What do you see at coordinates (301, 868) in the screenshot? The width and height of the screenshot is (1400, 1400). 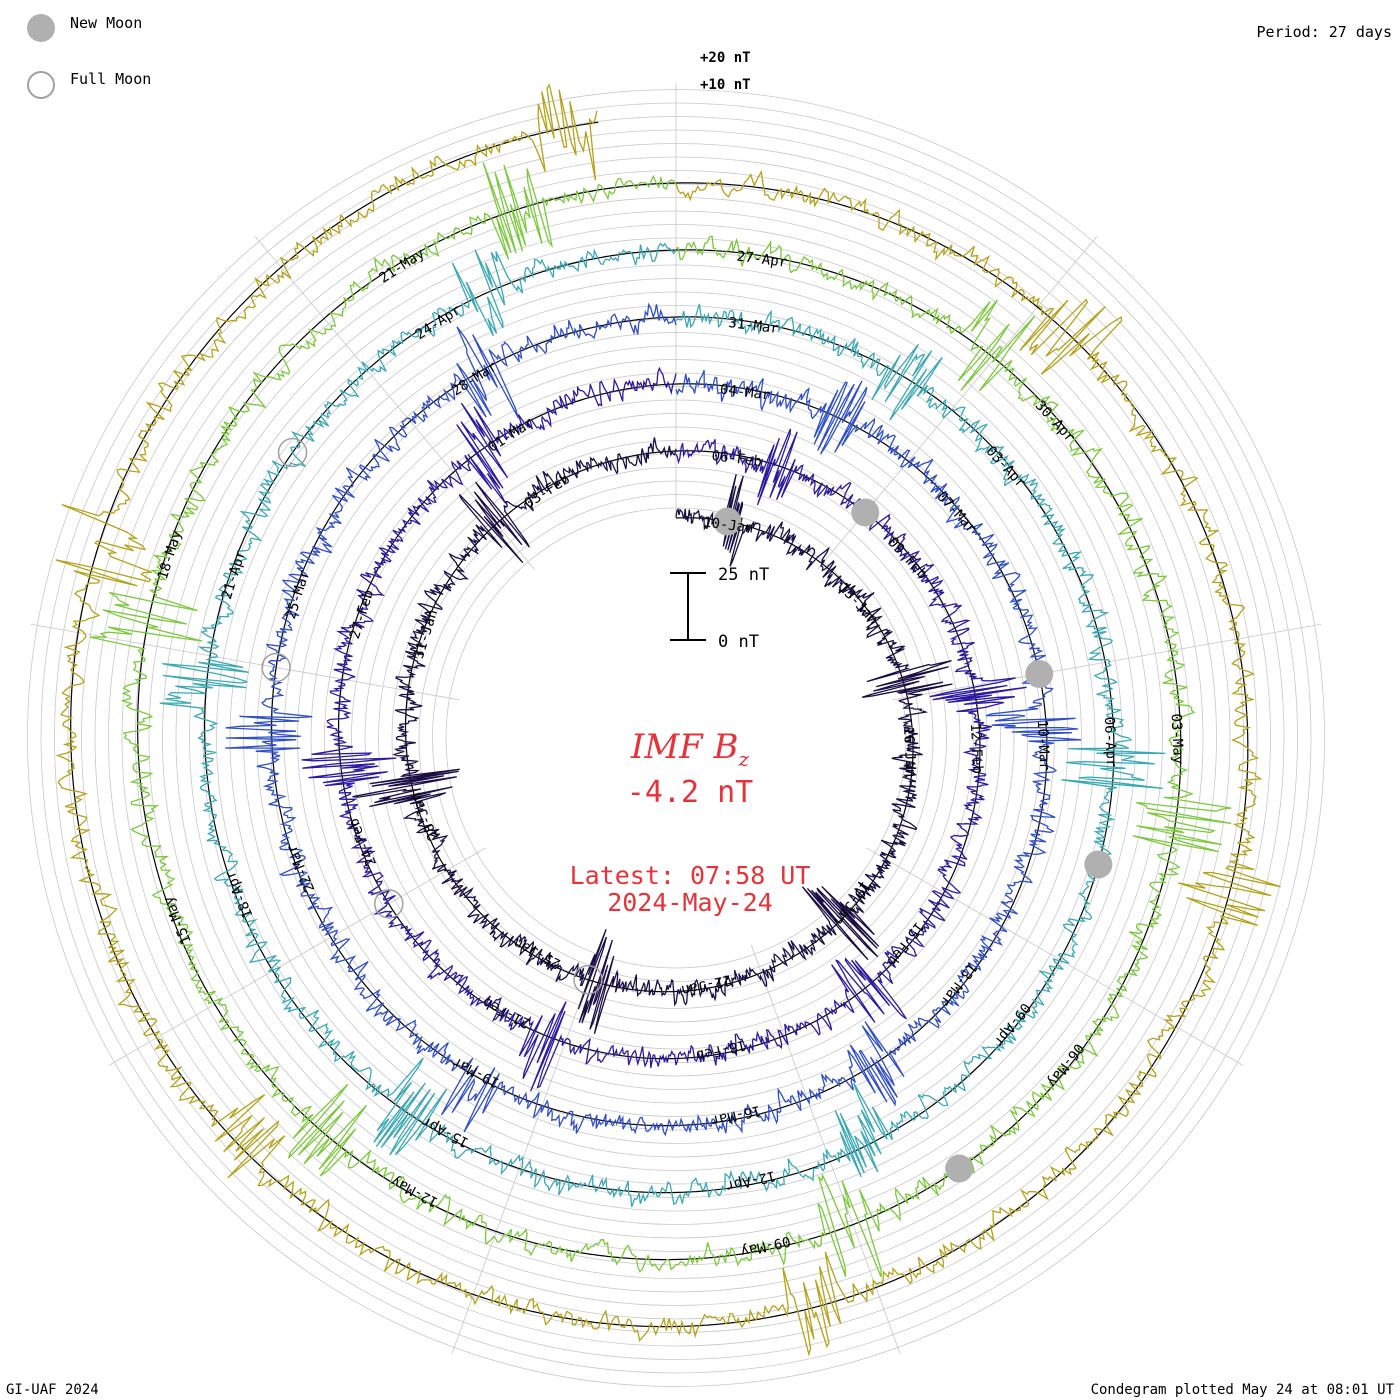 I see `date-label: 22-Mar` at bounding box center [301, 868].